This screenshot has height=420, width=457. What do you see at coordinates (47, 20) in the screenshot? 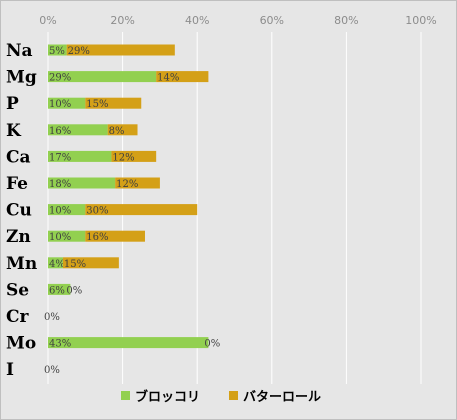
I see `x-tick-label: 0%` at bounding box center [47, 20].